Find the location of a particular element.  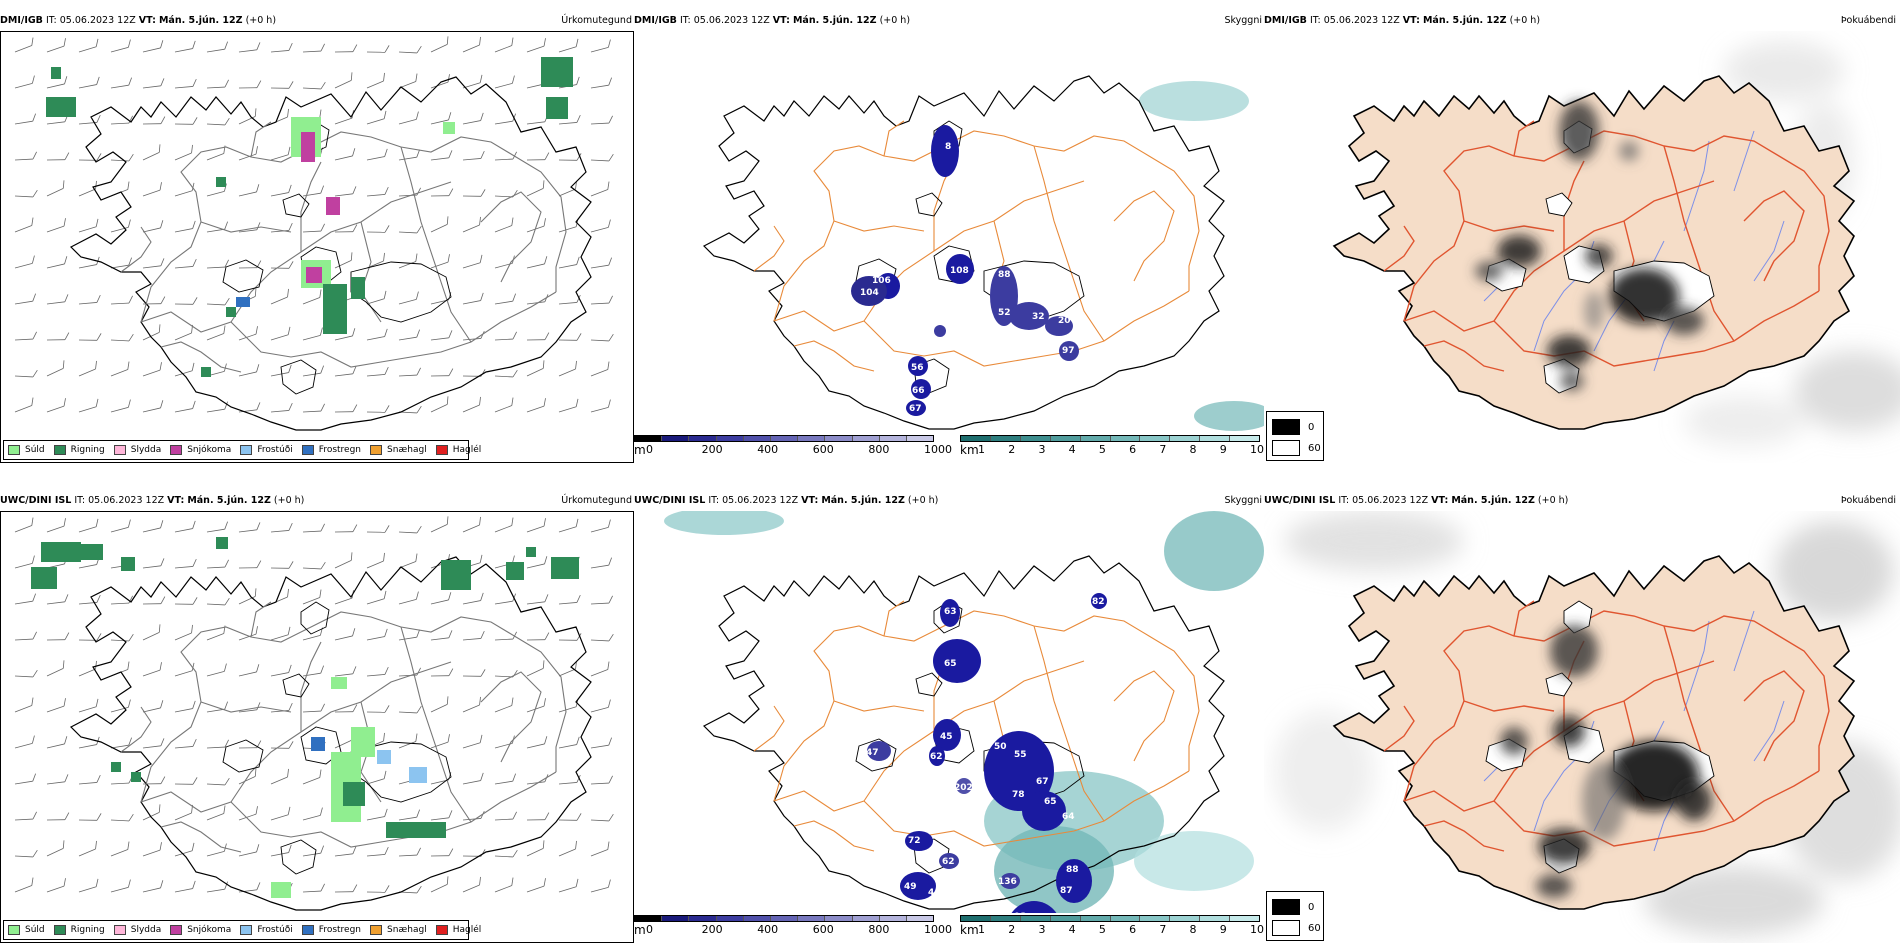

precip-legend-item: Rigning is located at coordinates (79, 930).